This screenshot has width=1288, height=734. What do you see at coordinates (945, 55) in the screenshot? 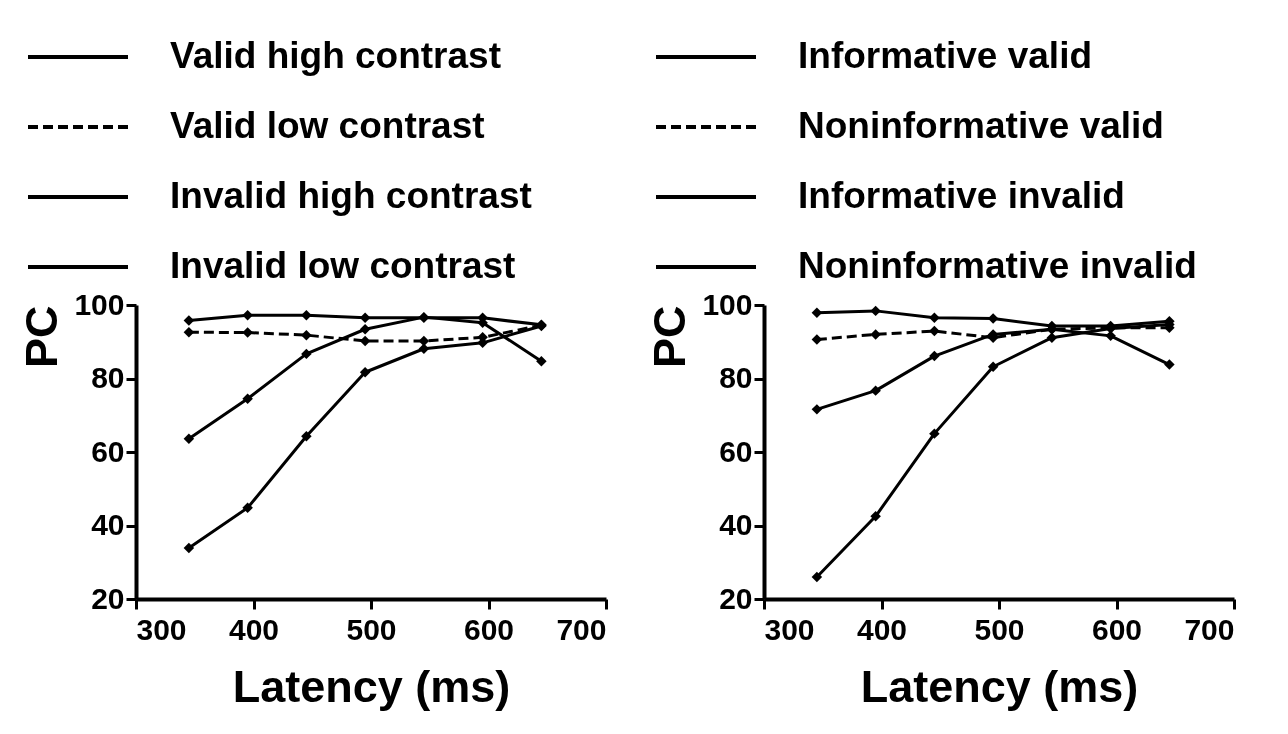
I see `legend-label: Informative valid` at bounding box center [945, 55].